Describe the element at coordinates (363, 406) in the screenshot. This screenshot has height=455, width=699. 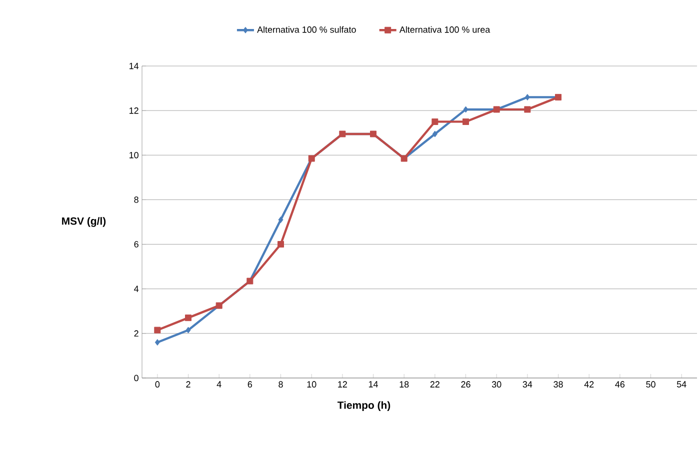
I see `x-axis-title: Tiempo (h)` at that location.